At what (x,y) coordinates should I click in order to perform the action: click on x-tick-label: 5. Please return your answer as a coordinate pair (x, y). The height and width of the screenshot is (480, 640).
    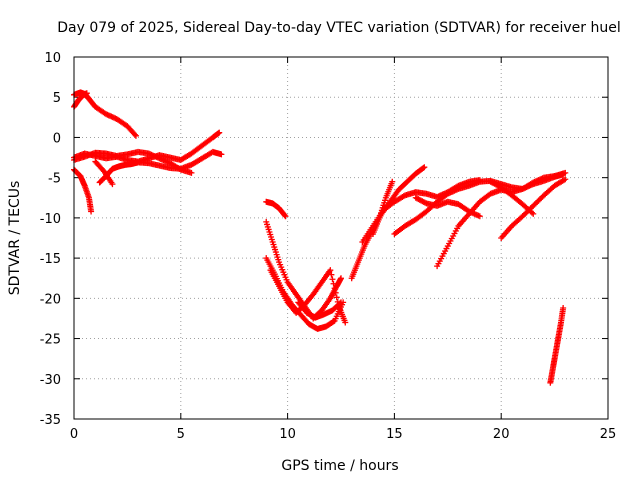
    Looking at the image, I should click on (181, 434).